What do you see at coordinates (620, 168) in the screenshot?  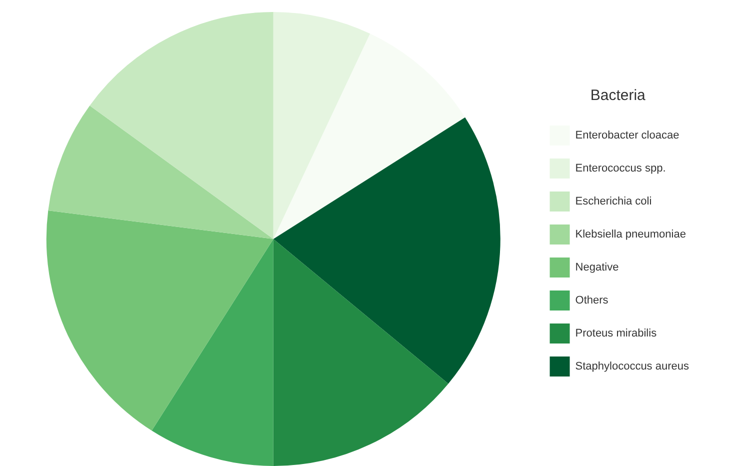 I see `legend-label: Enterococcus spp.` at bounding box center [620, 168].